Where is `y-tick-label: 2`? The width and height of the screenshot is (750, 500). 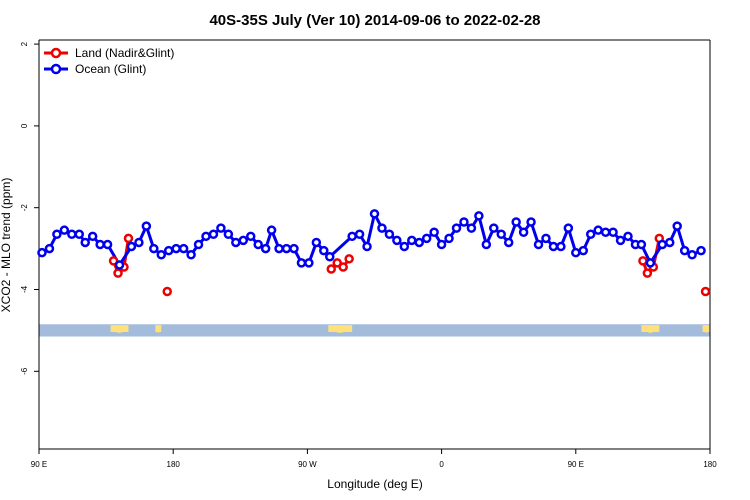
y-tick-label: 2 is located at coordinates (24, 43).